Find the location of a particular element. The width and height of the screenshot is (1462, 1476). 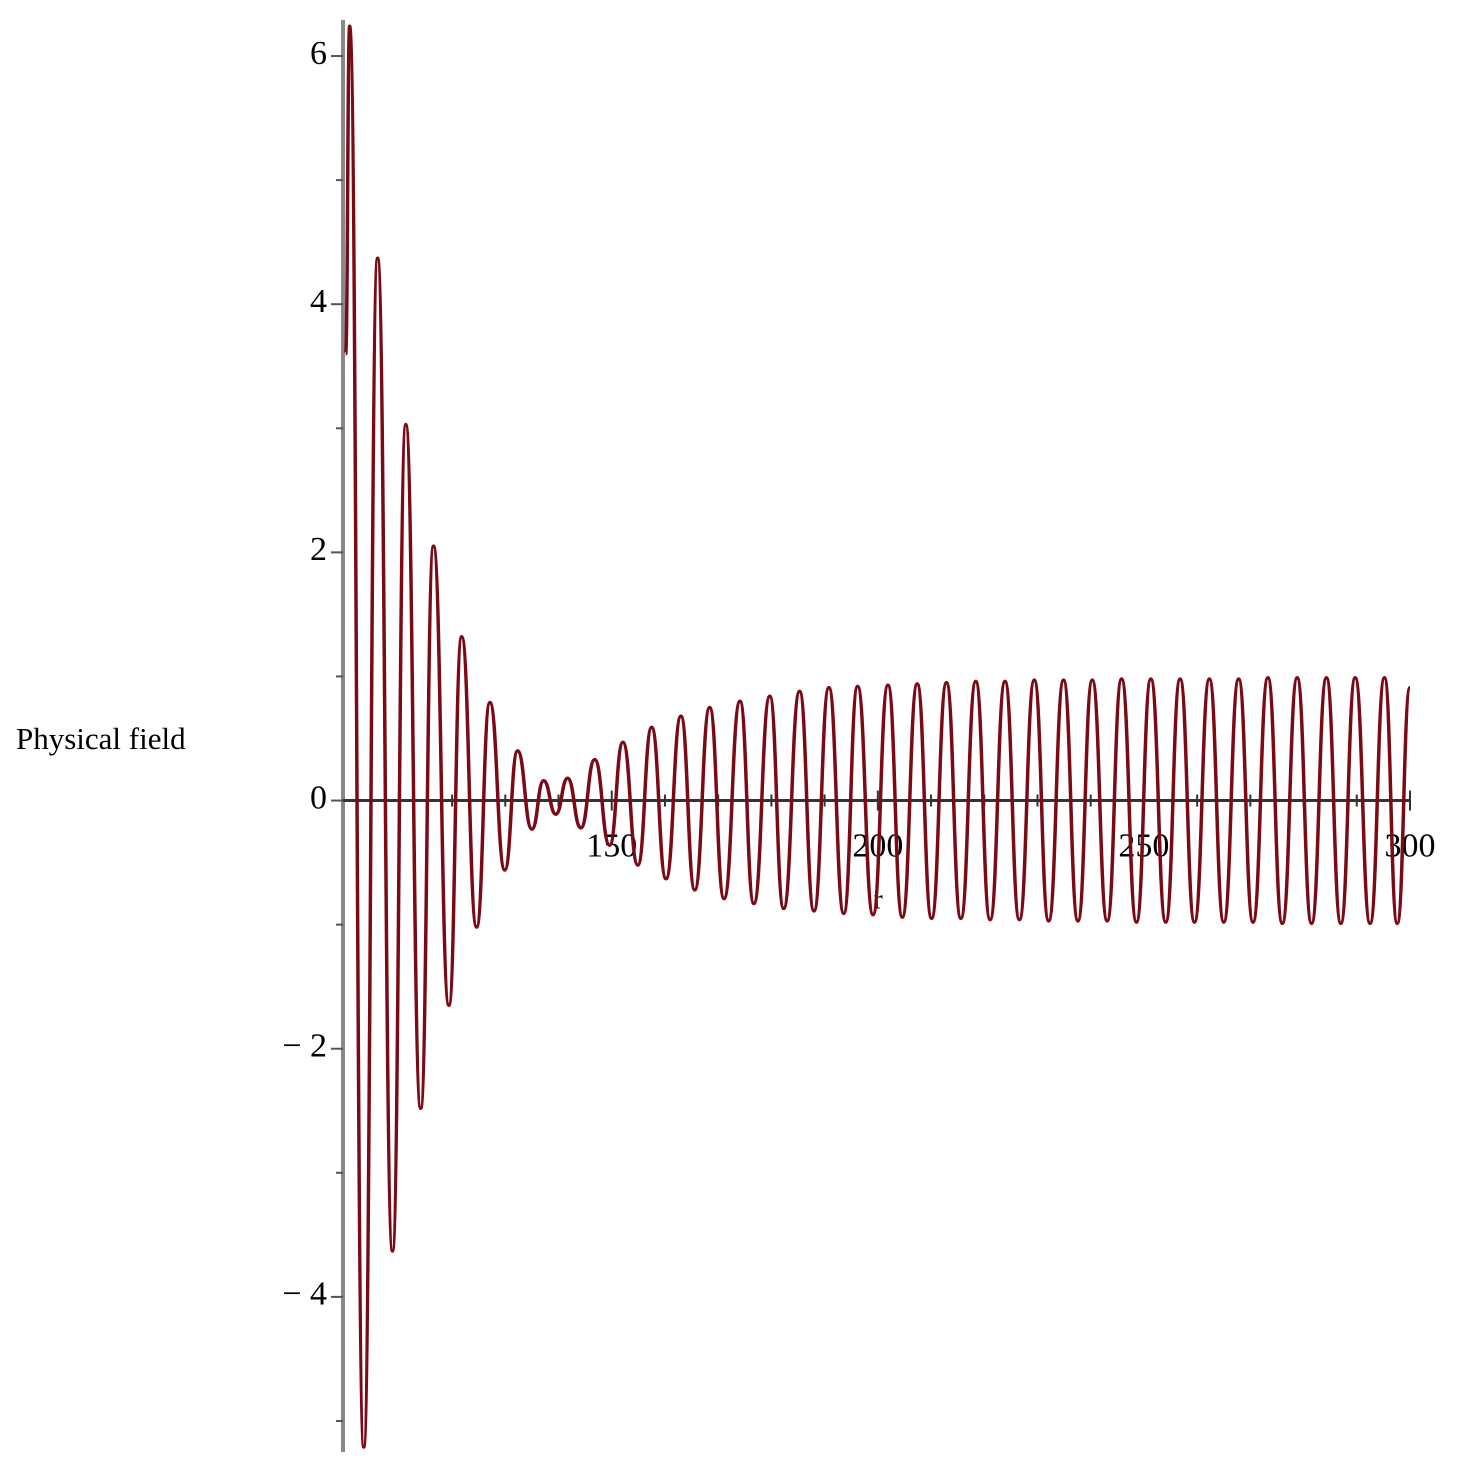

y-tick-label: 2 is located at coordinates (318, 549).